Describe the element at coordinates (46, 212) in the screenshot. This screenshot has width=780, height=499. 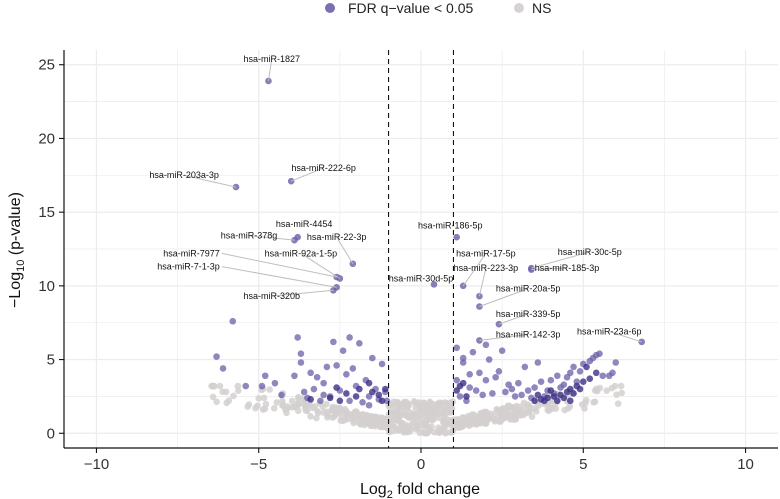
I see `y-tick-label: 15` at that location.